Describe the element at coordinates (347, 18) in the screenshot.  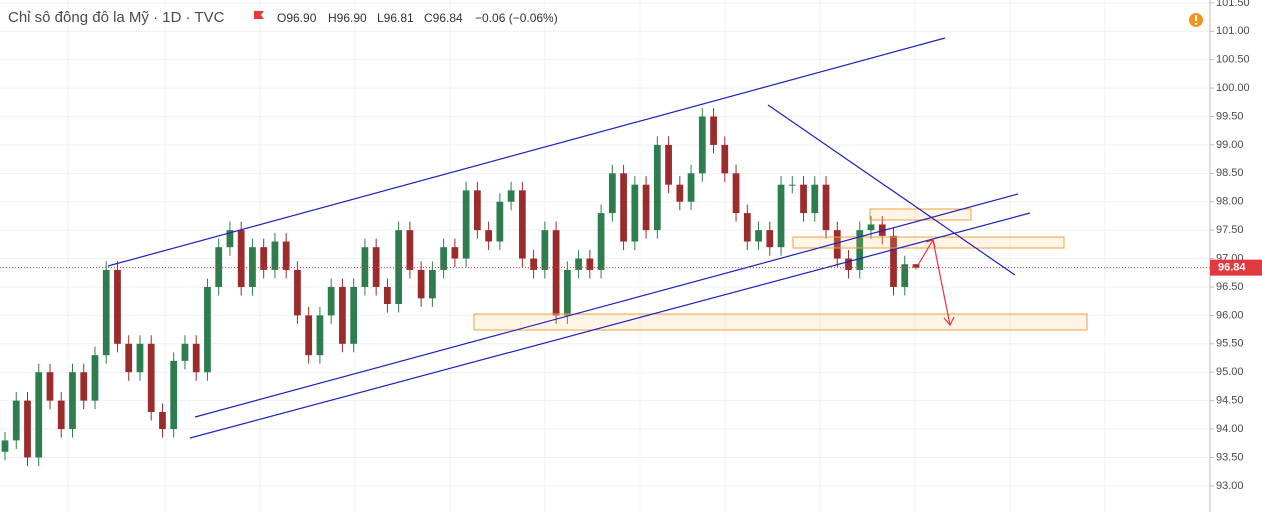
I see `ohlc-high: H96.90` at that location.